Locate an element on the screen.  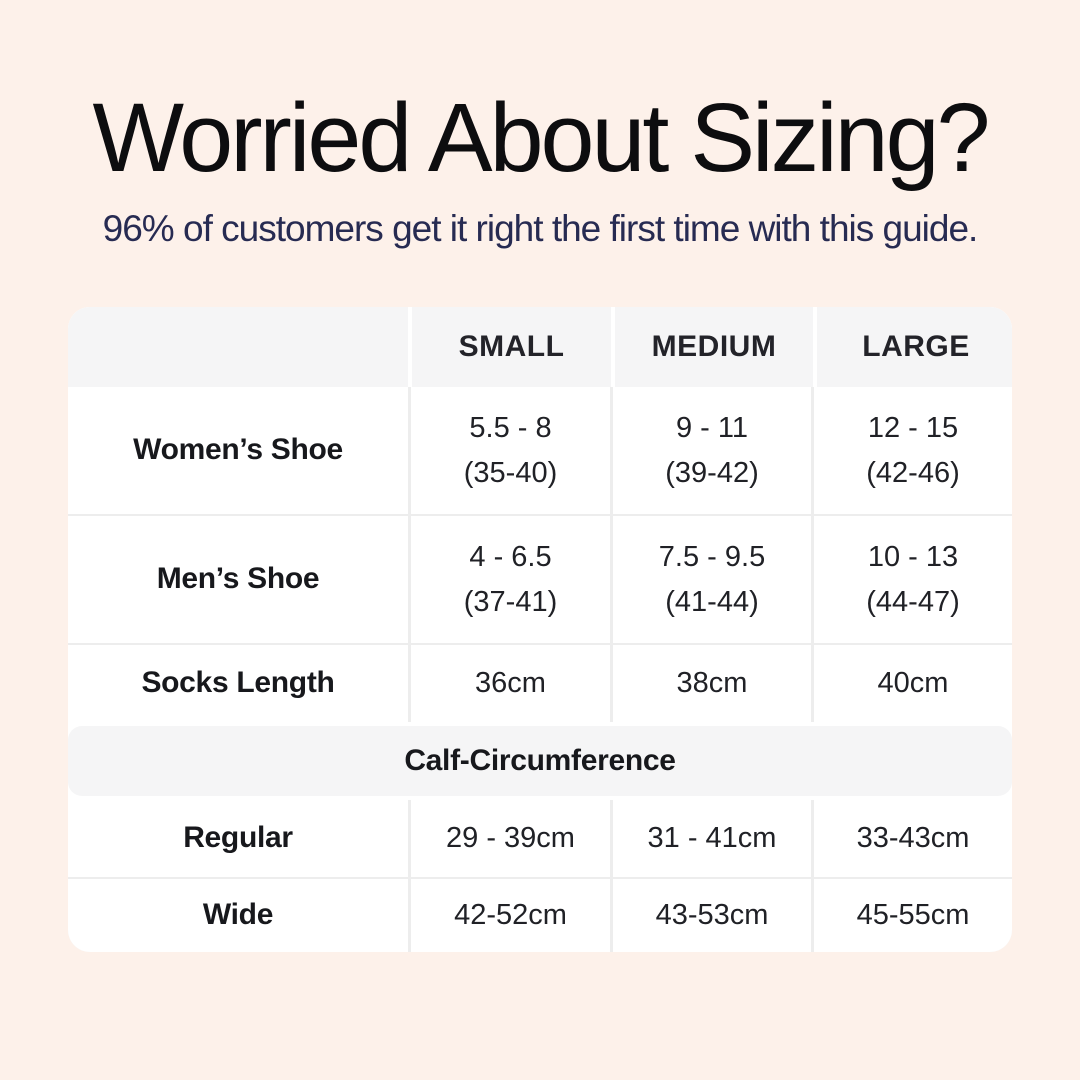
table-cell: 31 - 41cm is located at coordinates (712, 839).